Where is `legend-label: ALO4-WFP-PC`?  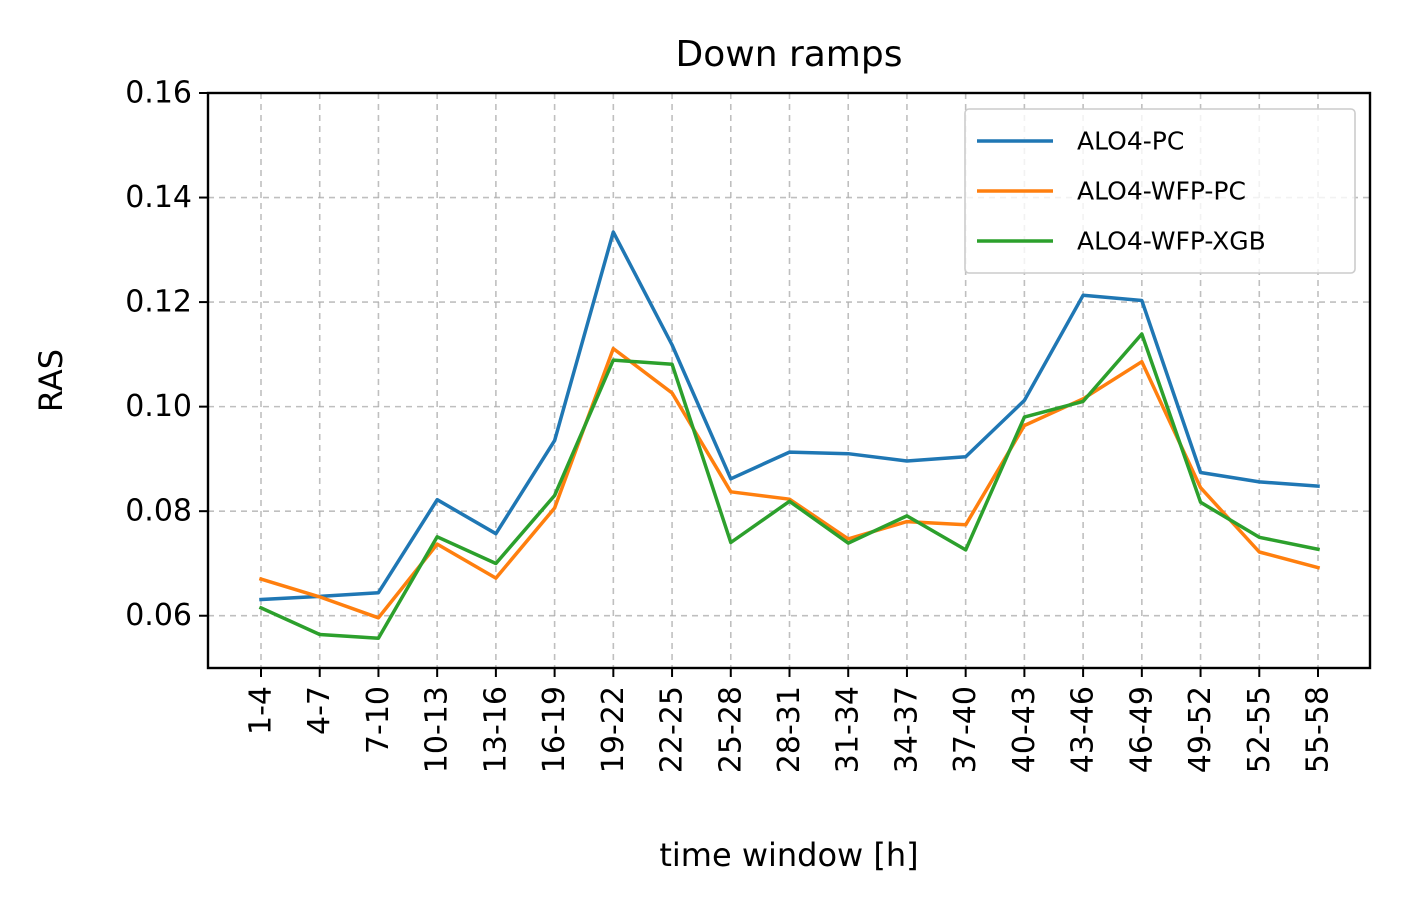
legend-label: ALO4-WFP-PC is located at coordinates (1161, 191).